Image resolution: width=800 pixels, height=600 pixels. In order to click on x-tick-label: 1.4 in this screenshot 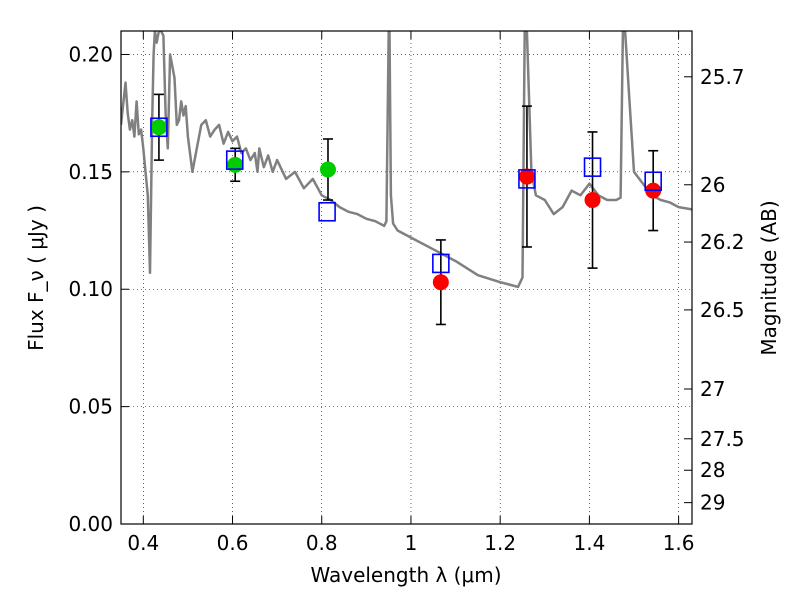, I will do `click(589, 543)`.